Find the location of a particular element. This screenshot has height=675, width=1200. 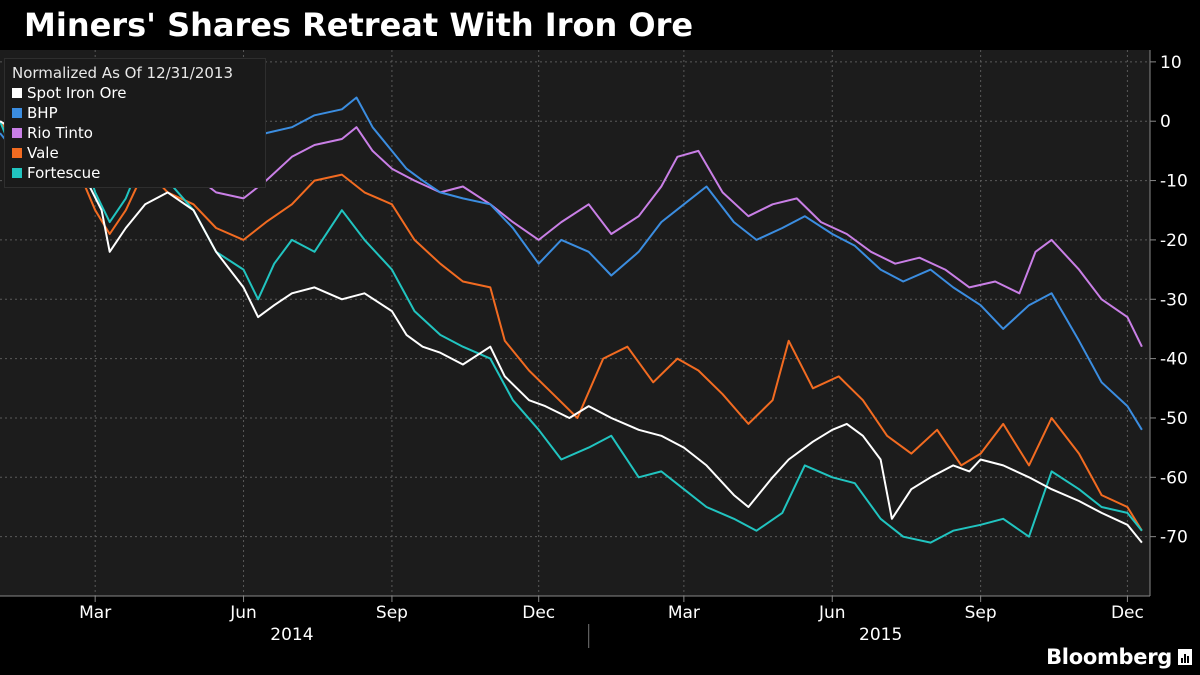

legend-label: BHP is located at coordinates (42, 113).